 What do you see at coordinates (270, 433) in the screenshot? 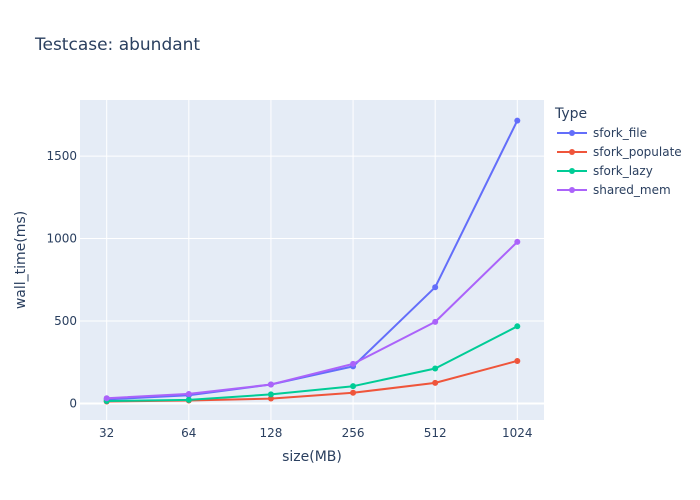
I see `x-tick-label: 128` at bounding box center [270, 433].